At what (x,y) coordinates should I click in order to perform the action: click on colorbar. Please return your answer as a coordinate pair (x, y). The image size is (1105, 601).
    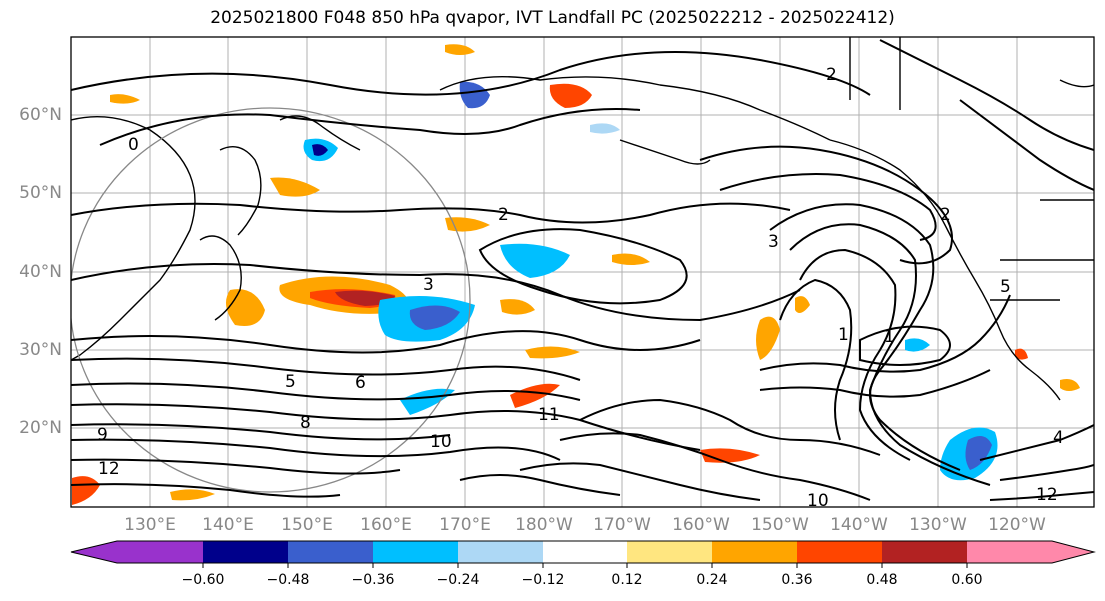
    Looking at the image, I should click on (583, 554).